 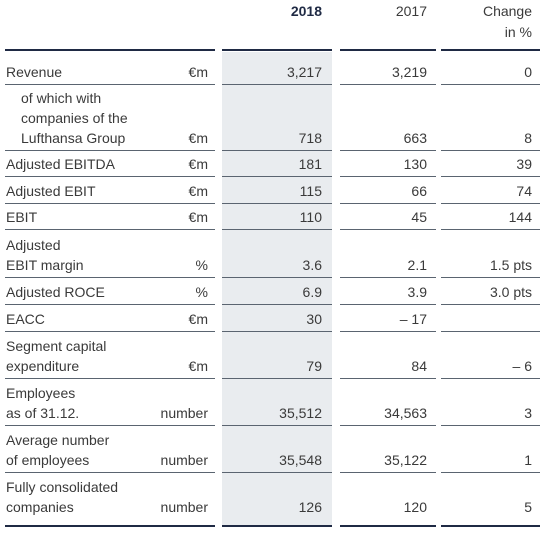 I want to click on row-label: of employees, so click(x=48, y=460).